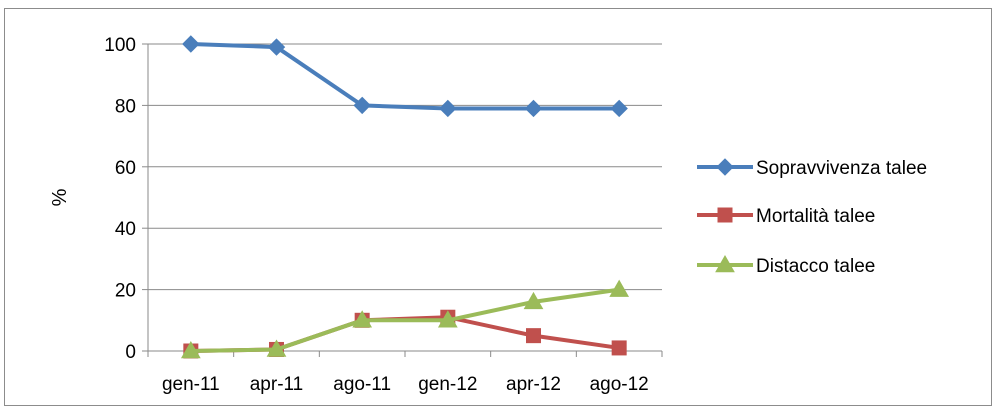  I want to click on legend-item-2: Distacco talee, so click(786, 265).